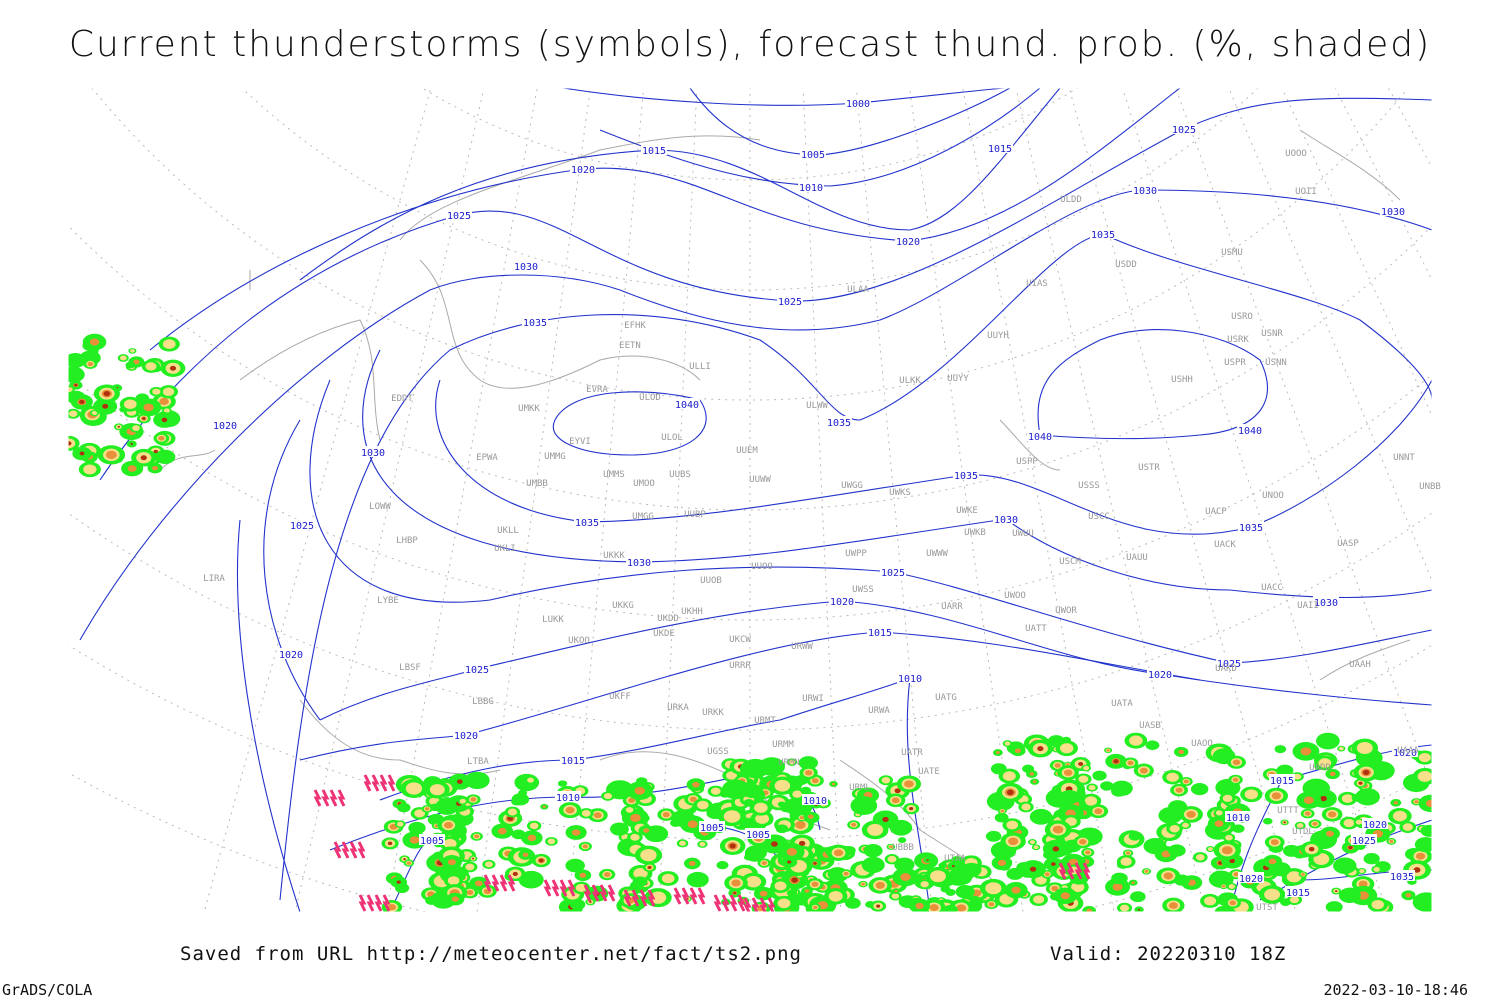 This screenshot has width=1500, height=1000. Describe the element at coordinates (1089, 486) in the screenshot. I see `station-code: USSS` at that location.